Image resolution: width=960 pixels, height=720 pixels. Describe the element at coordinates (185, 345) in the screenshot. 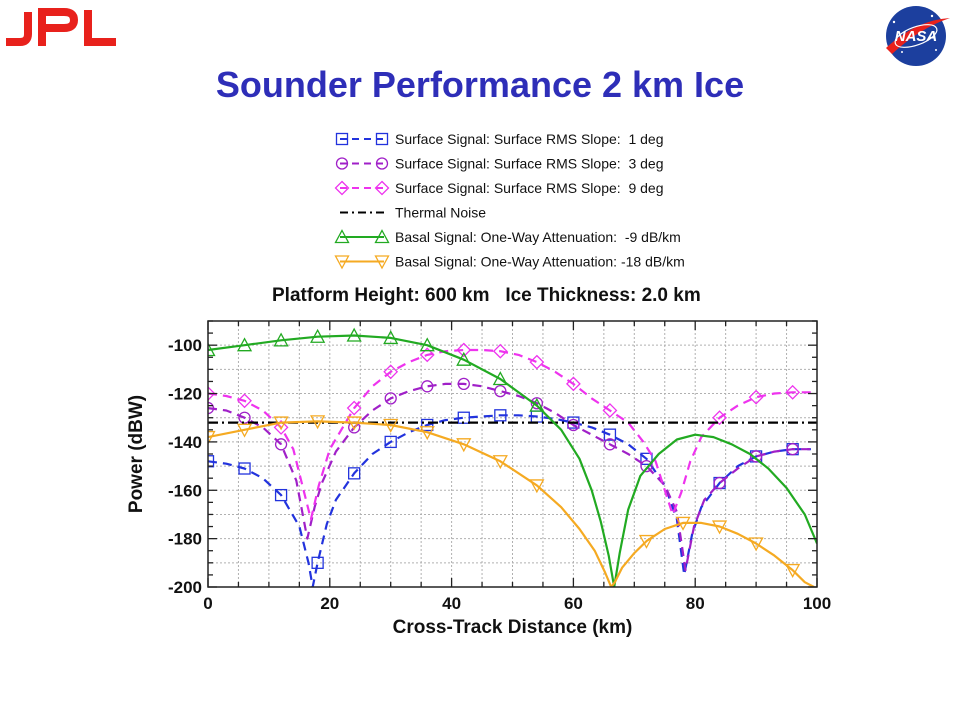

I see `y-tick-label: -100` at that location.